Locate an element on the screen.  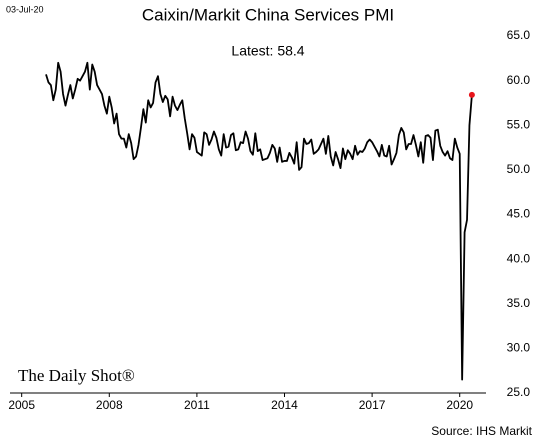
y-tick-label: 45.0 is located at coordinates (519, 214).